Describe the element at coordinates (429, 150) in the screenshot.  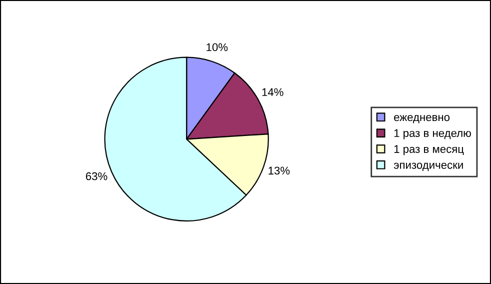
I see `legend-label: 1 раз в месяц` at that location.